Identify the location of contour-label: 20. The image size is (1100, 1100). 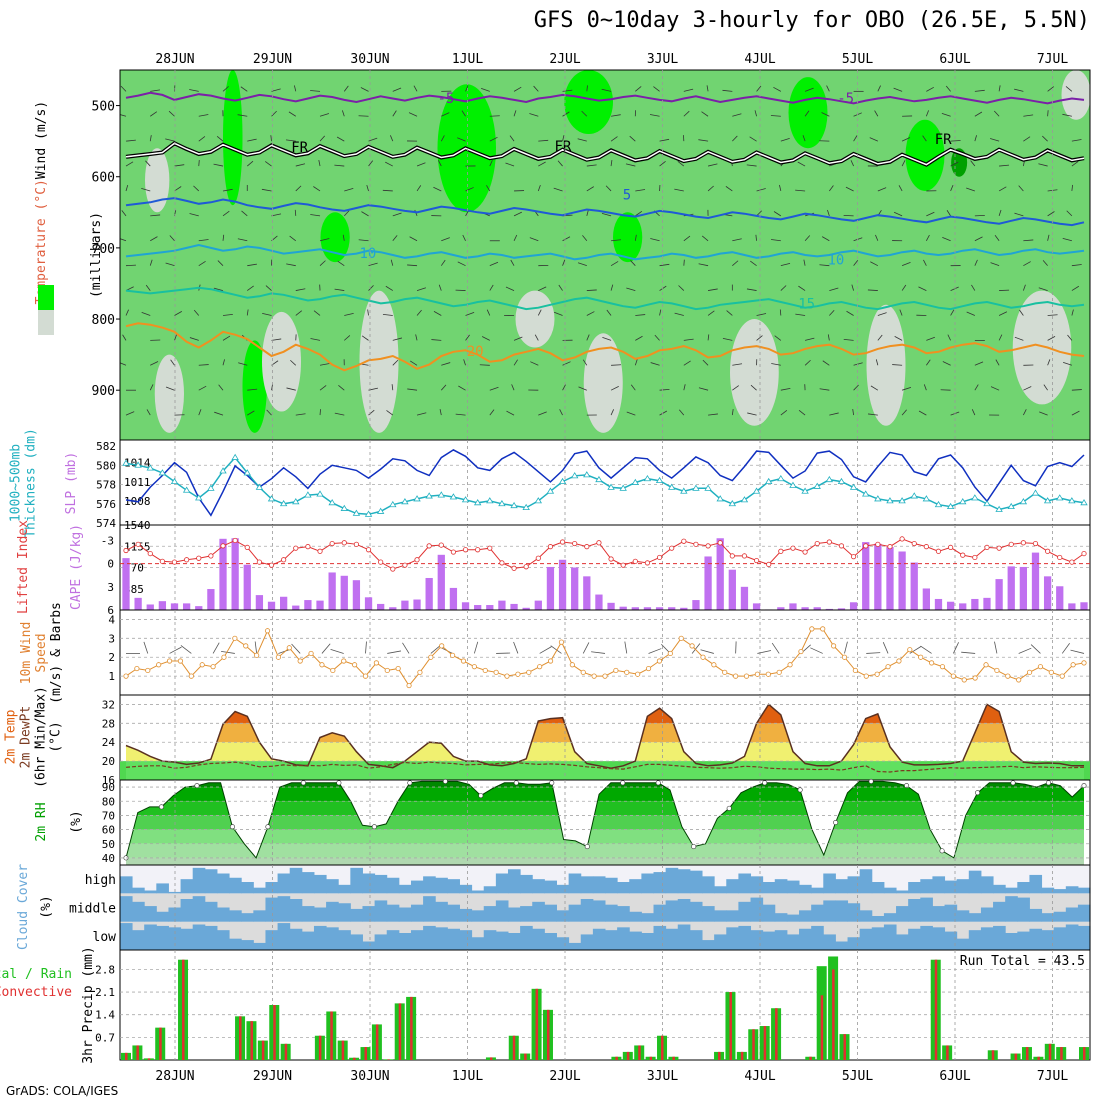
(475, 352).